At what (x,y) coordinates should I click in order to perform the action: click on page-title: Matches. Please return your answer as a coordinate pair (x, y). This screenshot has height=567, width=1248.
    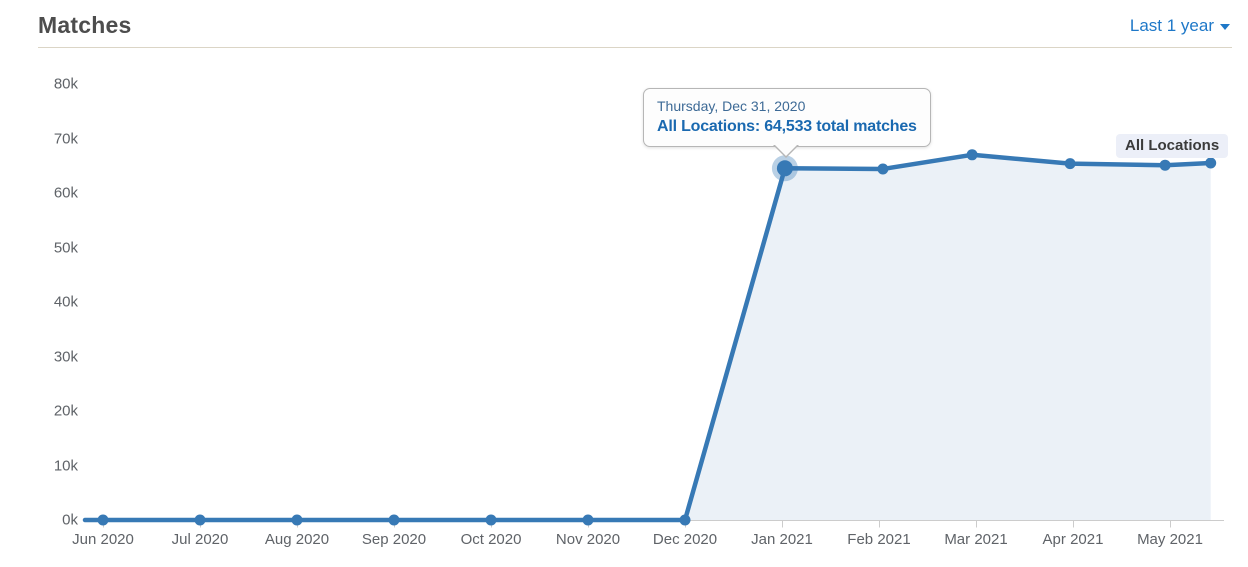
    Looking at the image, I should click on (85, 25).